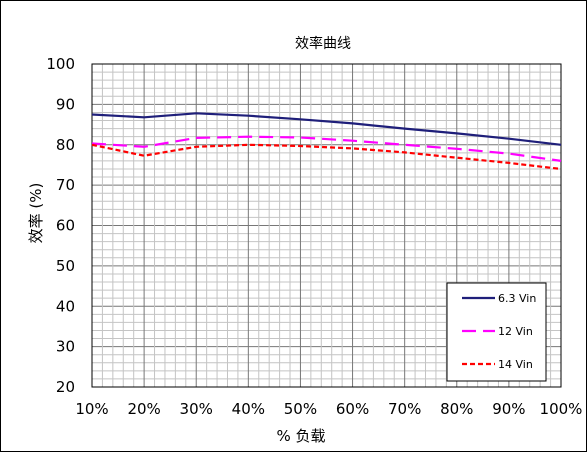 The height and width of the screenshot is (453, 587). What do you see at coordinates (65, 104) in the screenshot?
I see `y-tick-label: 90` at bounding box center [65, 104].